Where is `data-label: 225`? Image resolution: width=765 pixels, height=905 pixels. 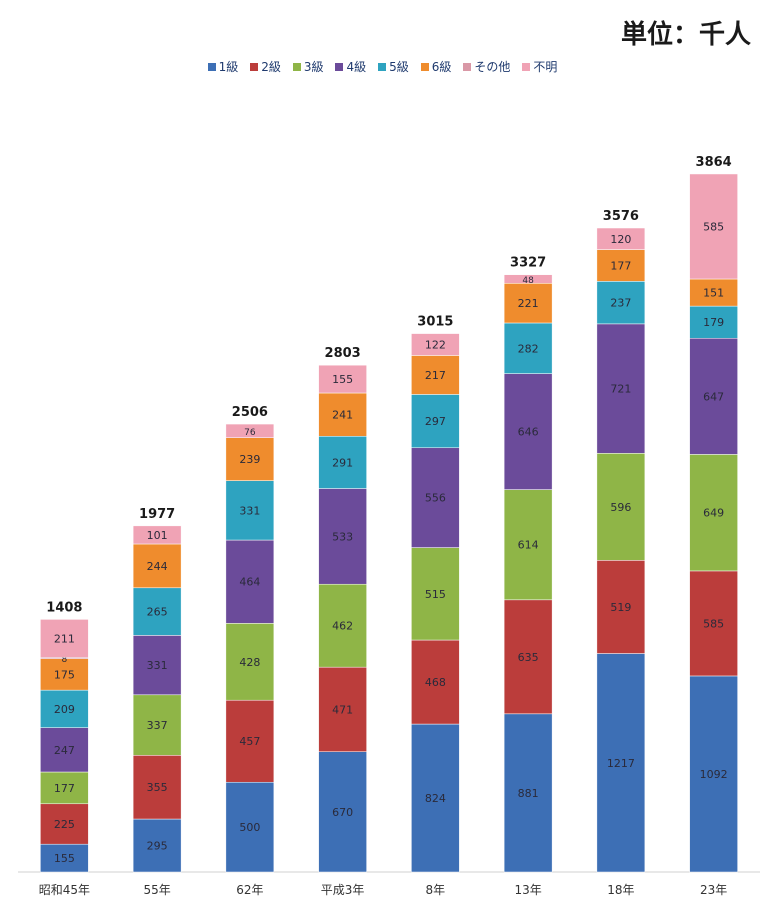 data-label: 225 is located at coordinates (64, 824).